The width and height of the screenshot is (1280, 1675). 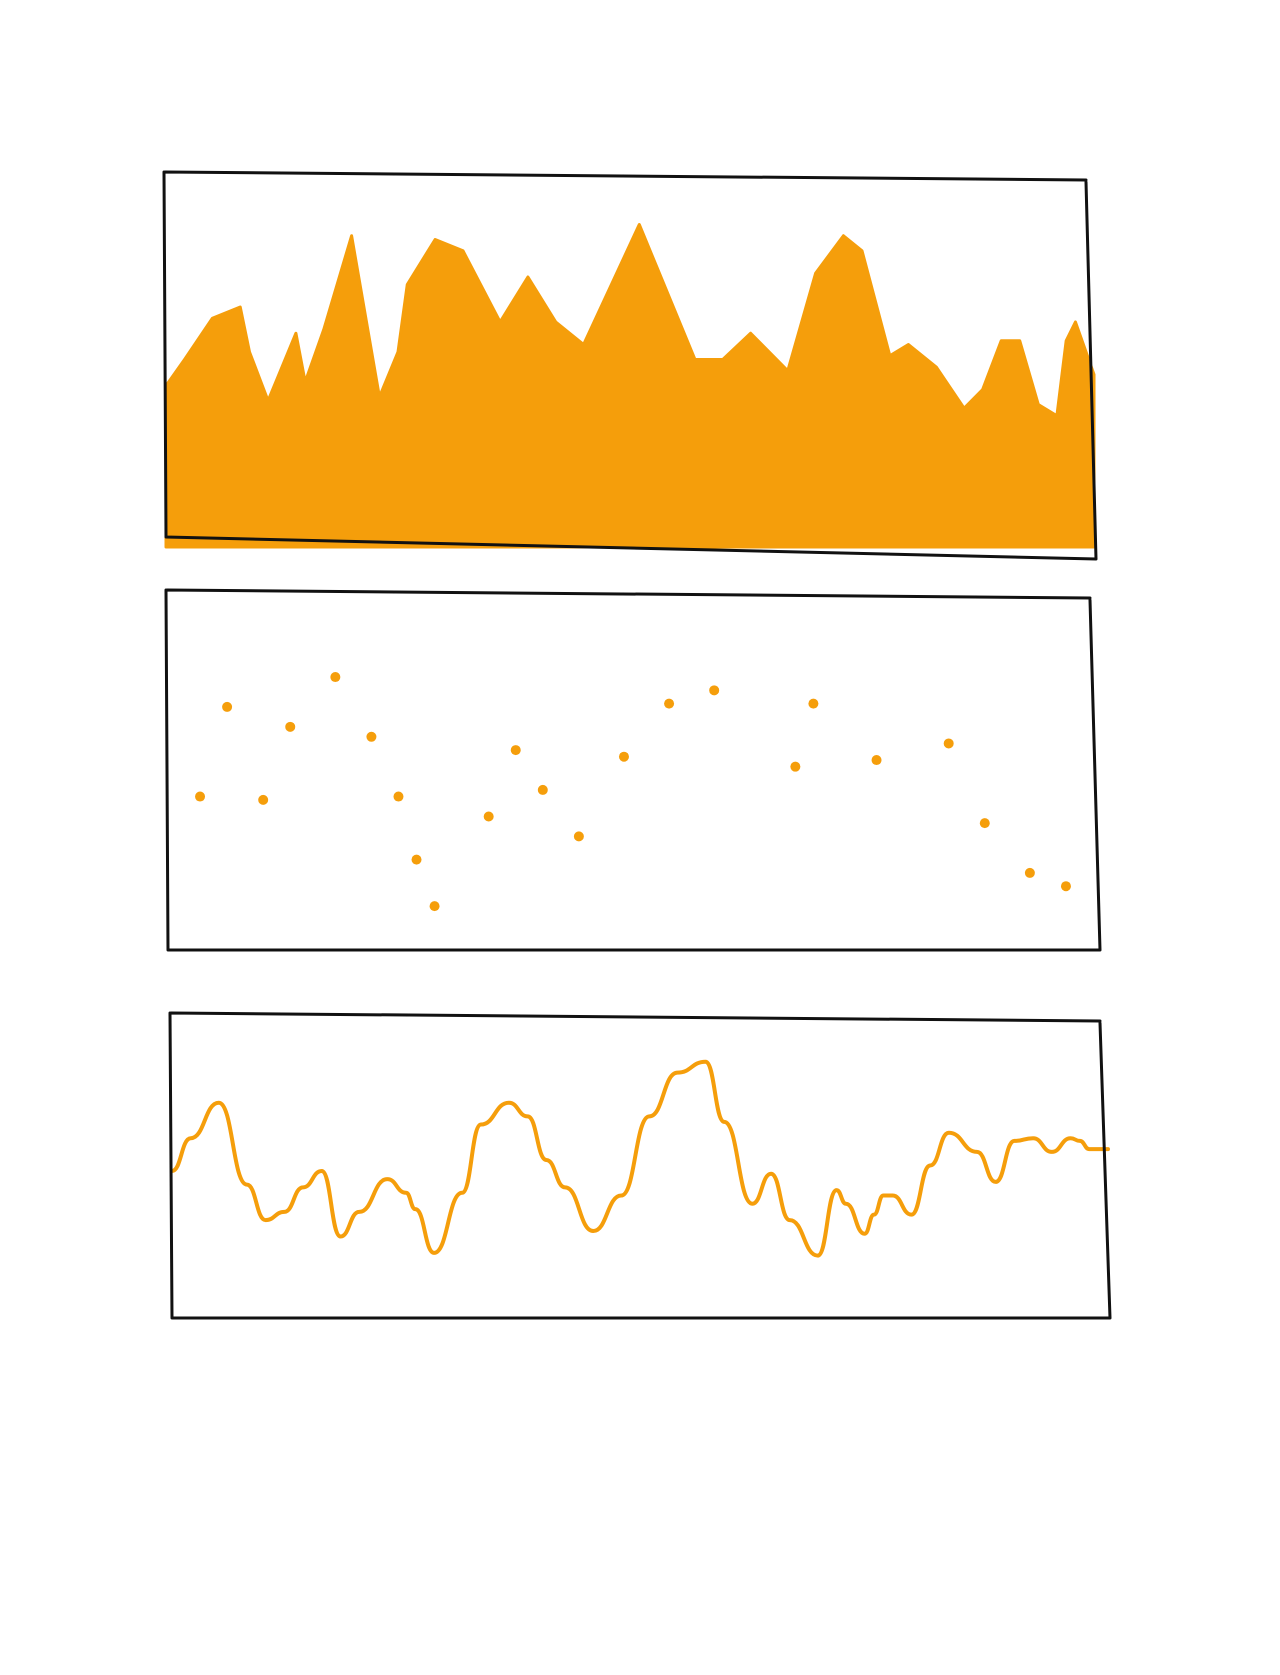 I want to click on line-chart-panel, so click(x=640, y=1165).